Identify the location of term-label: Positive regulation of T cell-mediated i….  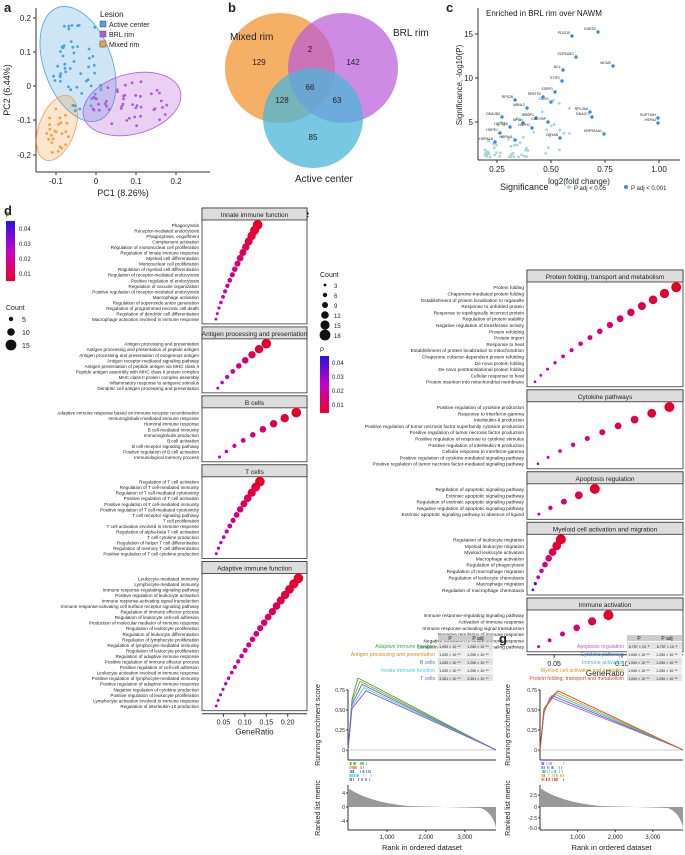
(152, 504).